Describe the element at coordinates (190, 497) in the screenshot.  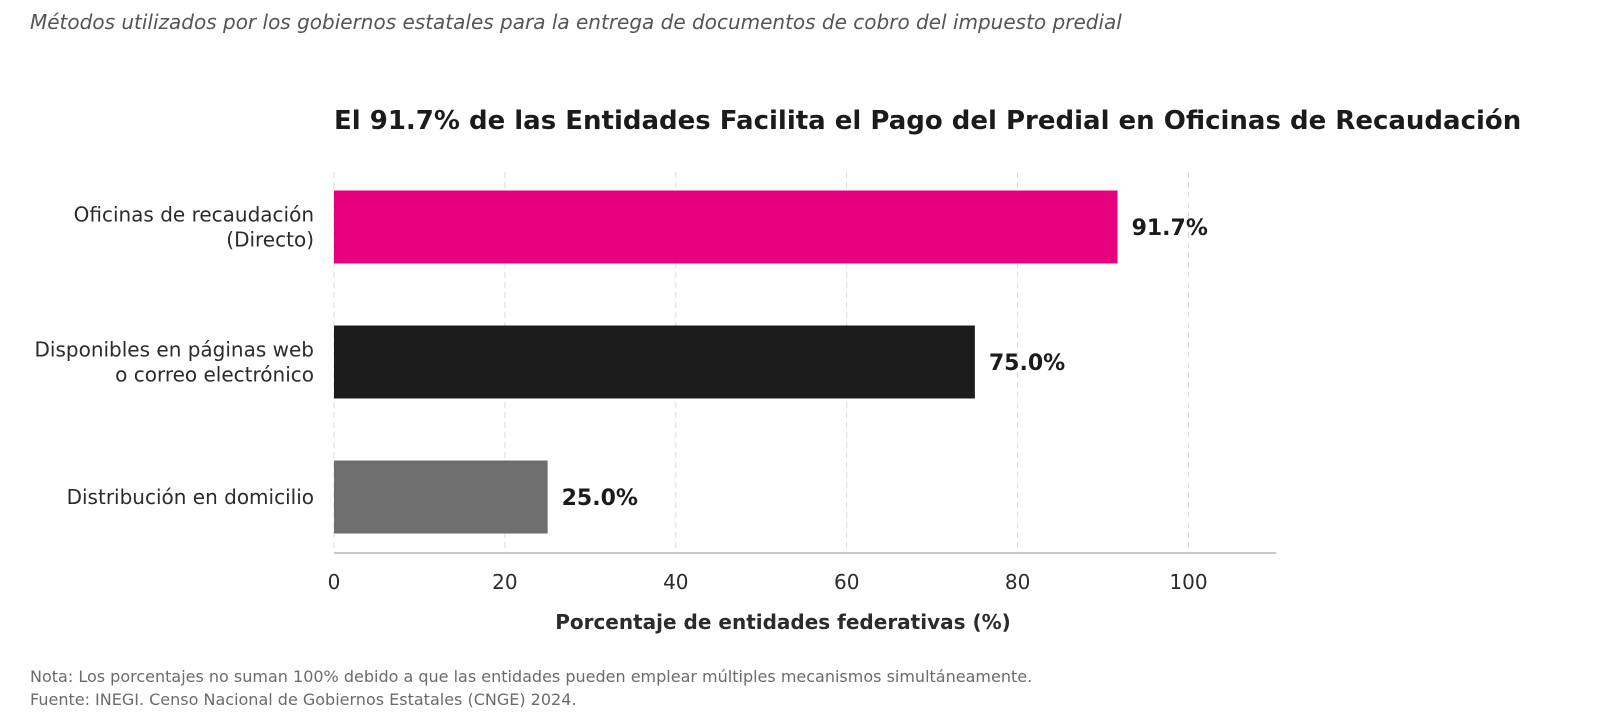
I see `category-label: Distribución en domicilio` at that location.